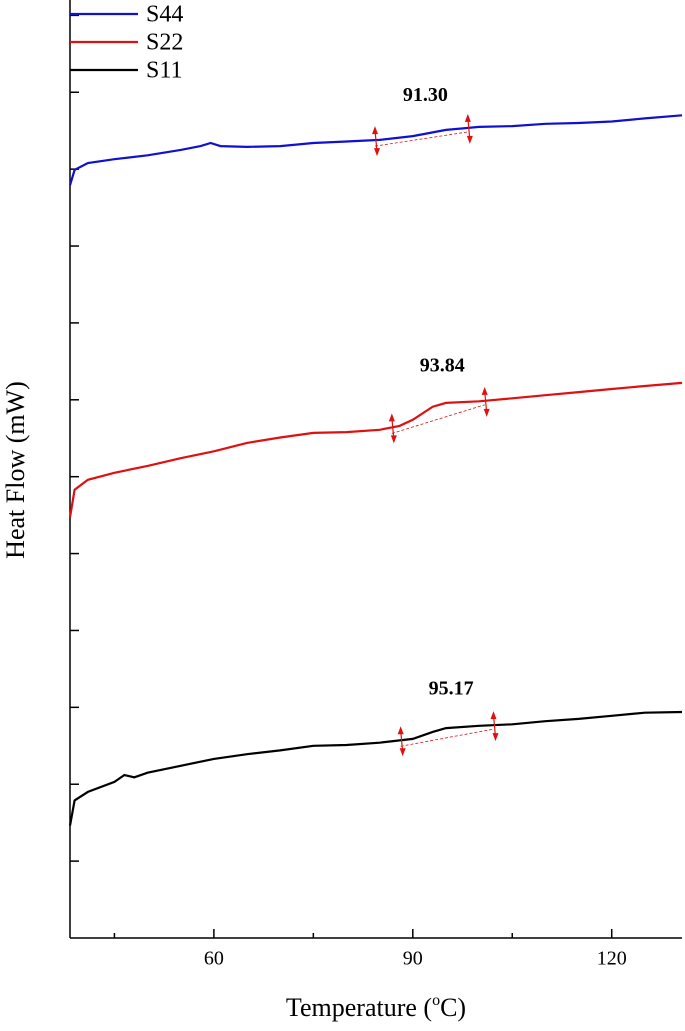 The image size is (685, 1031). I want to click on tg-label: 93.84, so click(442, 366).